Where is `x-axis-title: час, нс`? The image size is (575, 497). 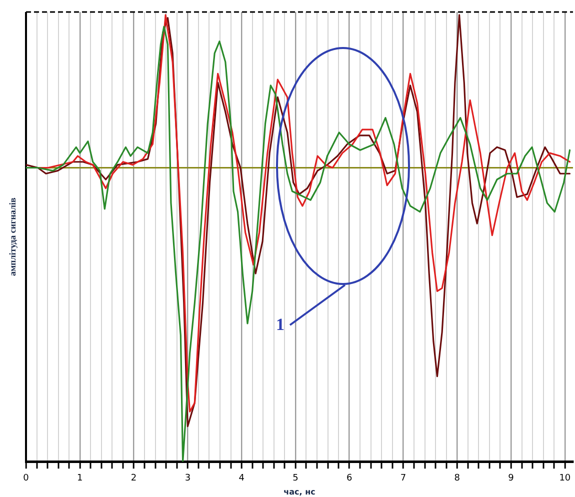
x-axis-title: час, нс is located at coordinates (300, 491).